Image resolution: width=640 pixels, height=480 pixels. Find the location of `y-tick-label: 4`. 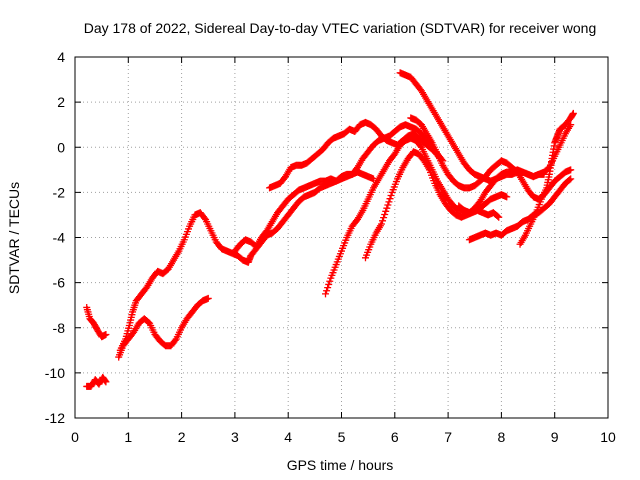

y-tick-label: 4 is located at coordinates (61, 57).